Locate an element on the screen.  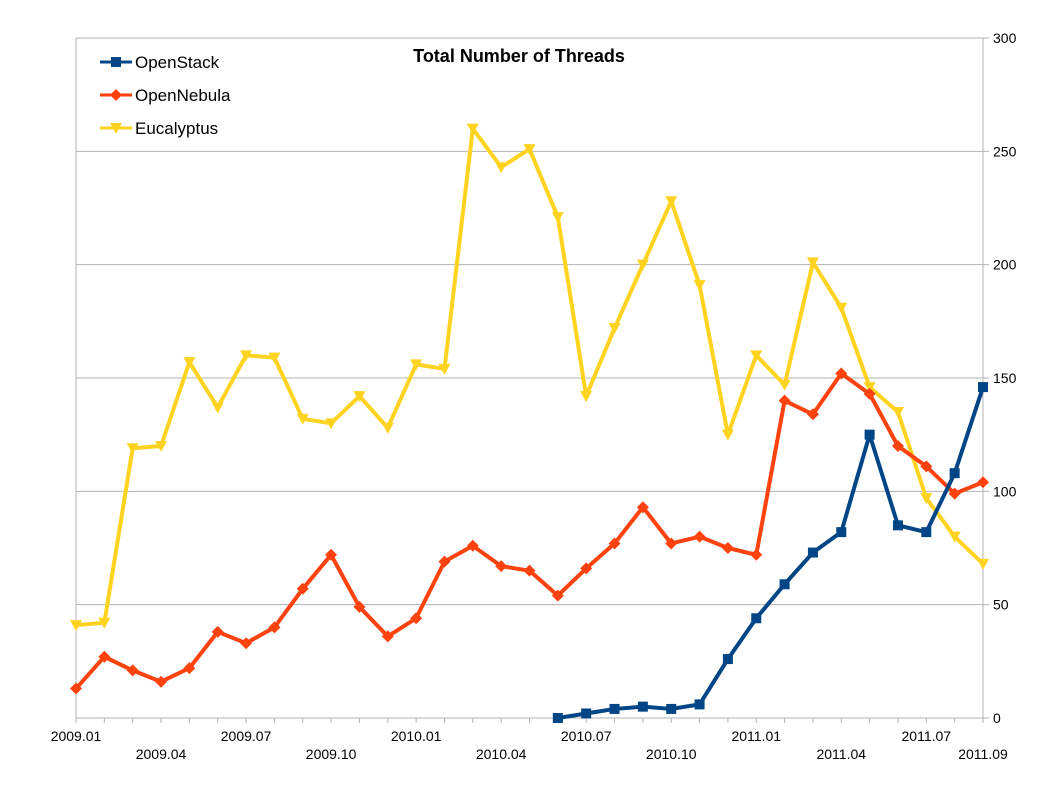
x-tick-label: 2011.01 is located at coordinates (756, 736).